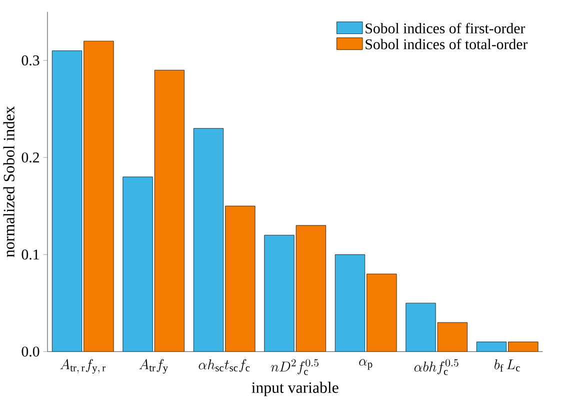  I want to click on y-axis-title: normalized Sobol index, so click(8, 182).